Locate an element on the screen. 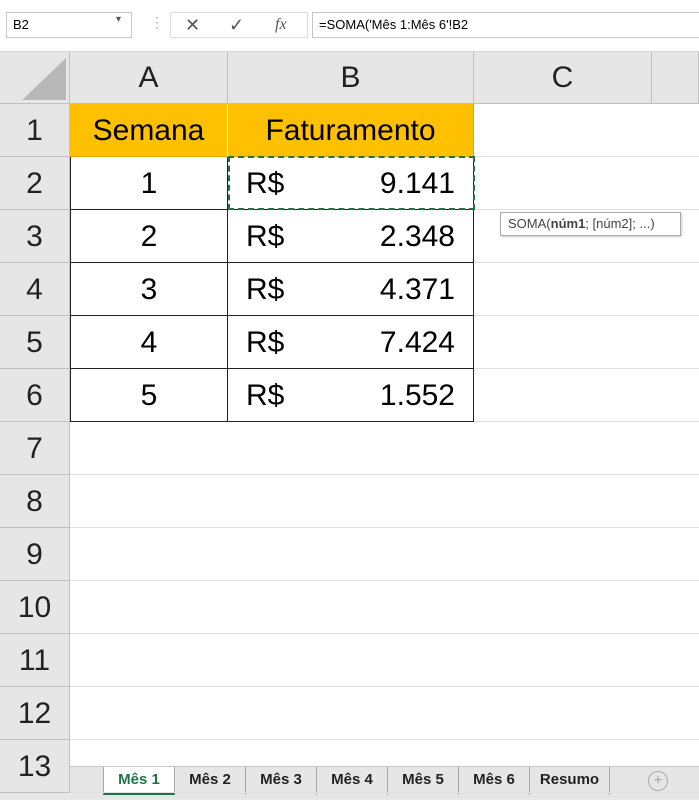  amount: 7.424 is located at coordinates (417, 342).